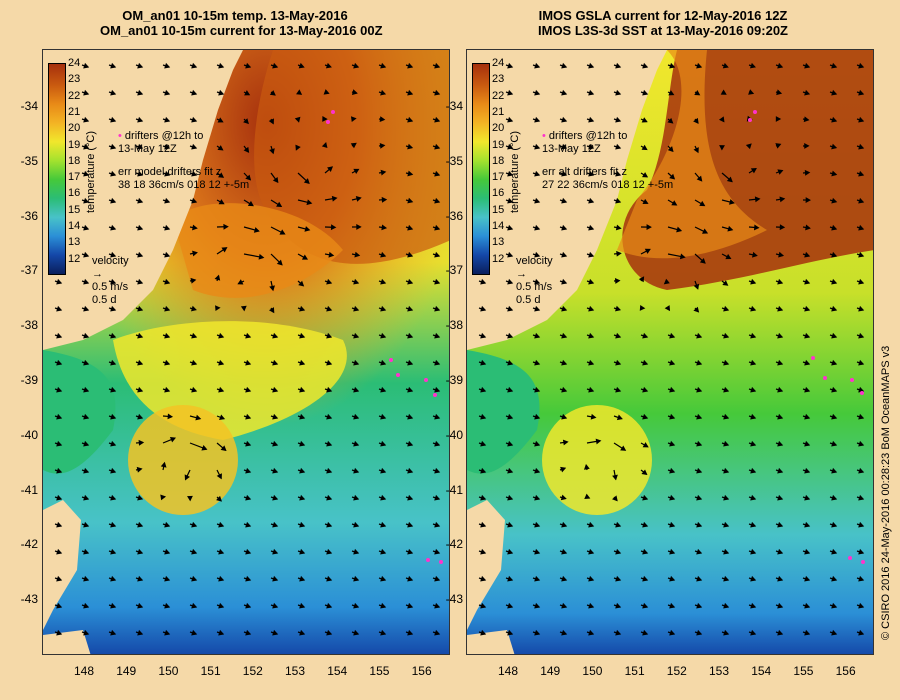  Describe the element at coordinates (634, 671) in the screenshot. I see `longitude-tick-label: 151` at that location.